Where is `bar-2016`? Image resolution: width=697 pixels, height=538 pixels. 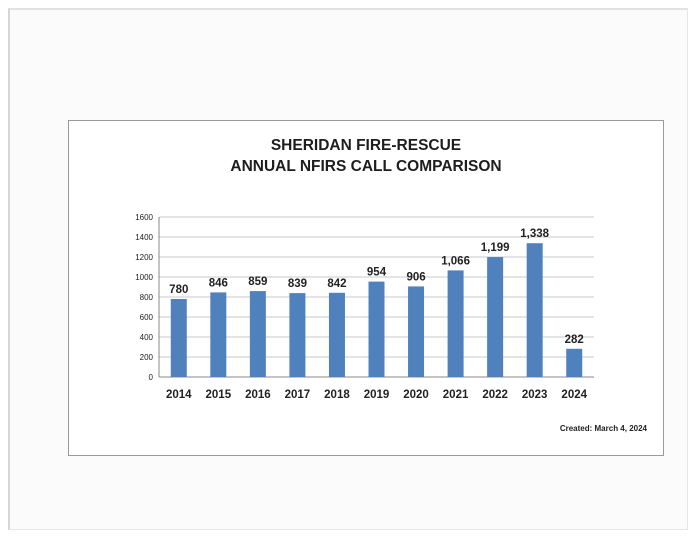 bar-2016 is located at coordinates (257, 334).